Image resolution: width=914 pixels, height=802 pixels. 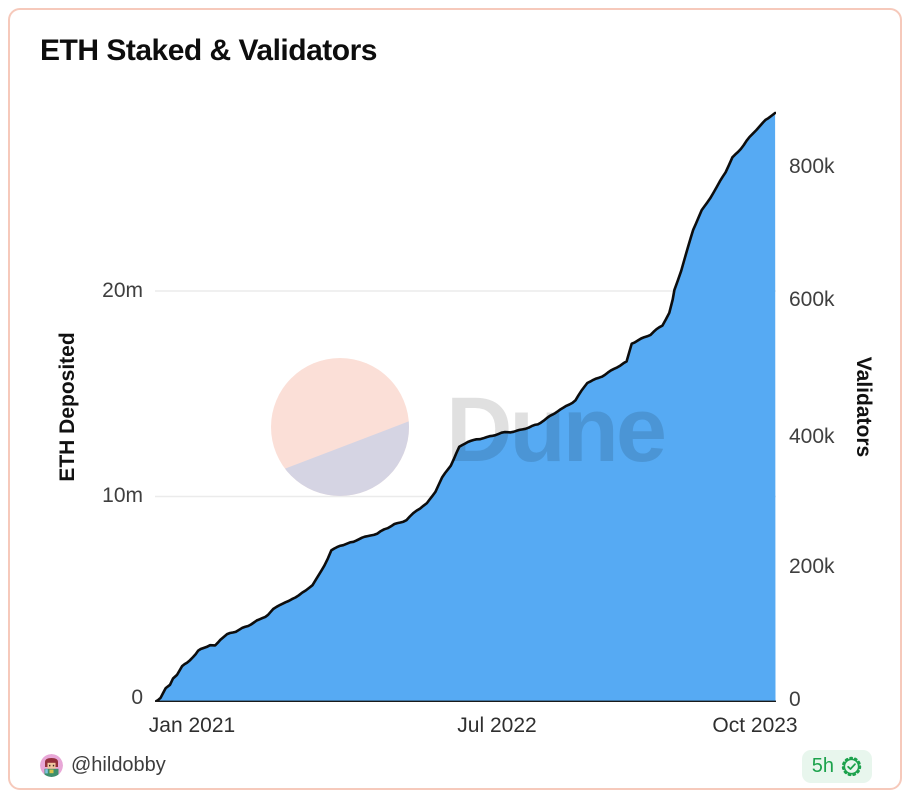 What do you see at coordinates (118, 765) in the screenshot?
I see `author-handle-link: @hildobby` at bounding box center [118, 765].